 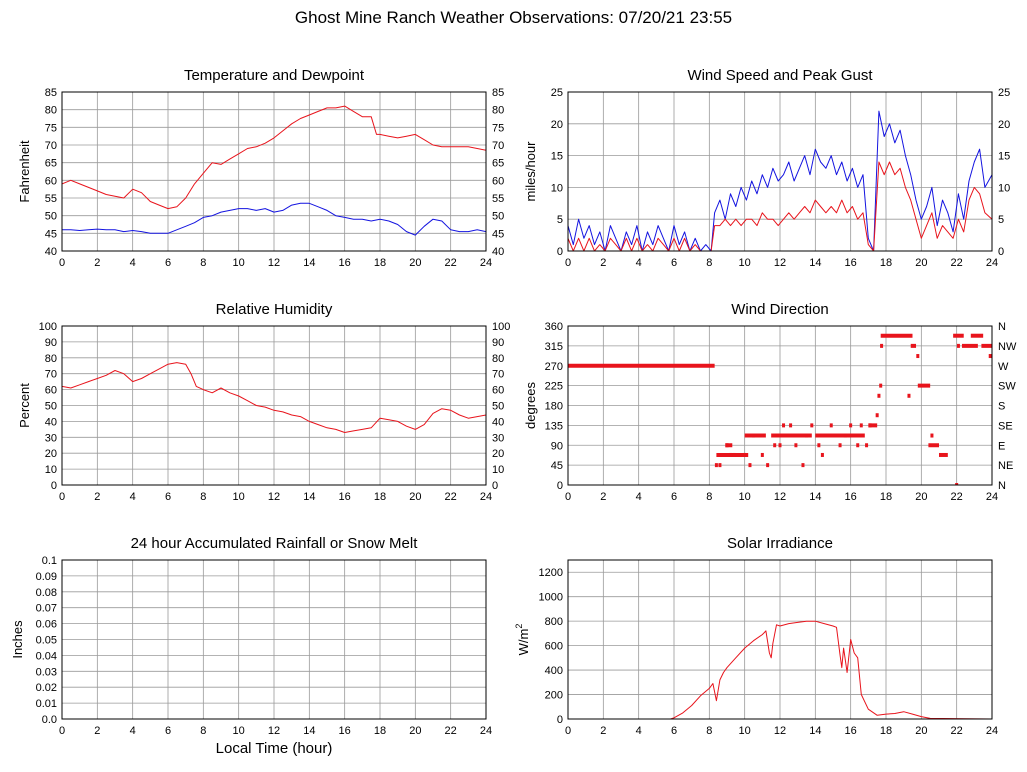 What do you see at coordinates (554, 327) in the screenshot?
I see `y-tick-label: 360` at bounding box center [554, 327].